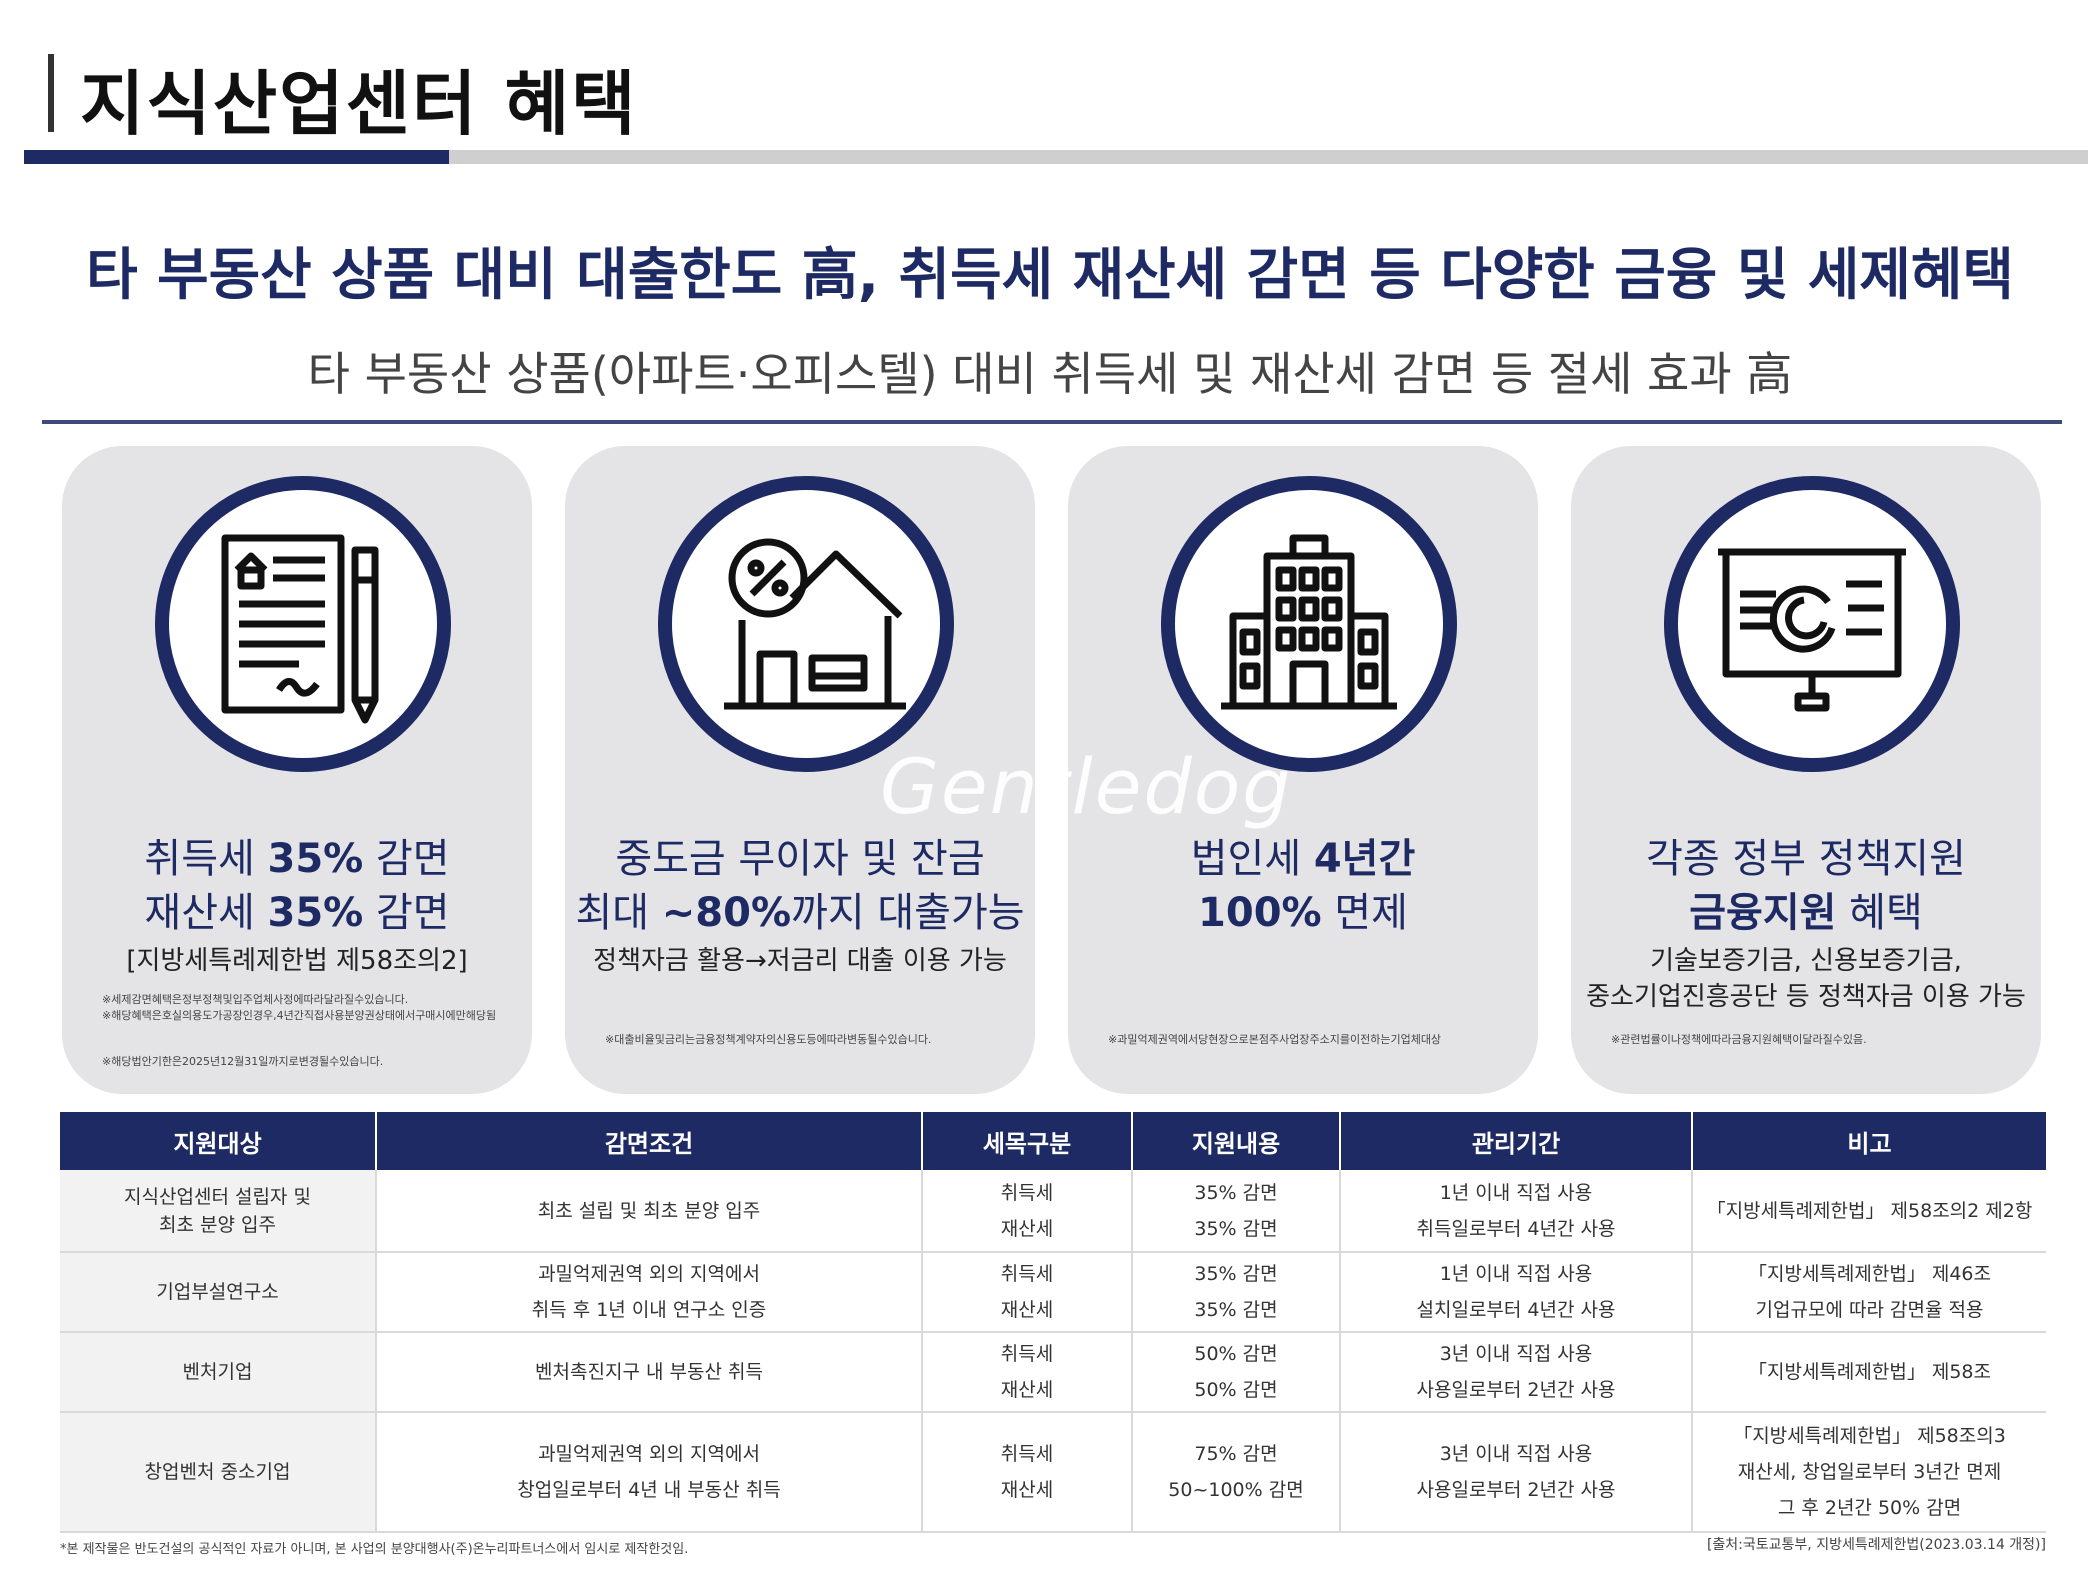  Describe the element at coordinates (1056, 157) in the screenshot. I see `title-underline` at that location.